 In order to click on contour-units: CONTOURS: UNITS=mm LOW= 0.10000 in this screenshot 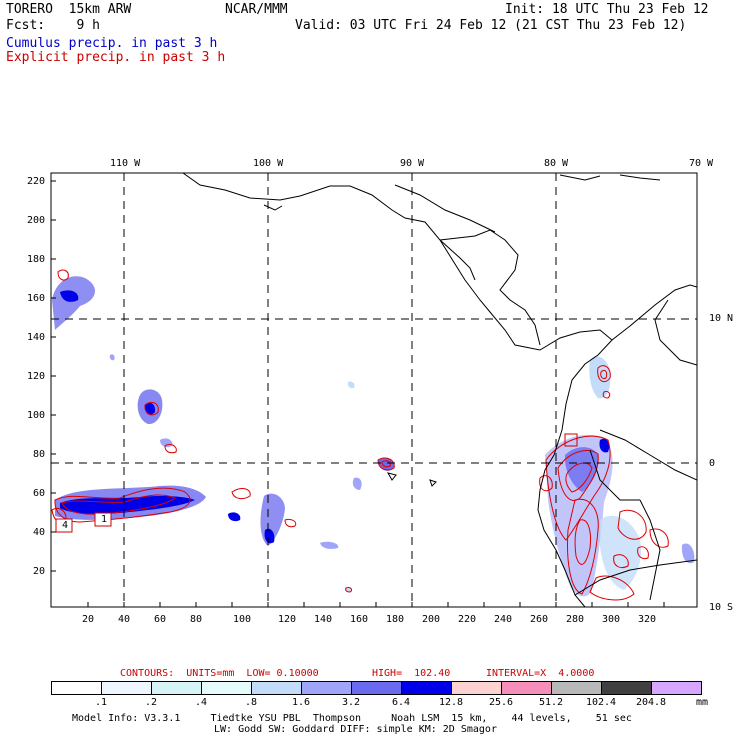, I will do `click(219, 673)`.